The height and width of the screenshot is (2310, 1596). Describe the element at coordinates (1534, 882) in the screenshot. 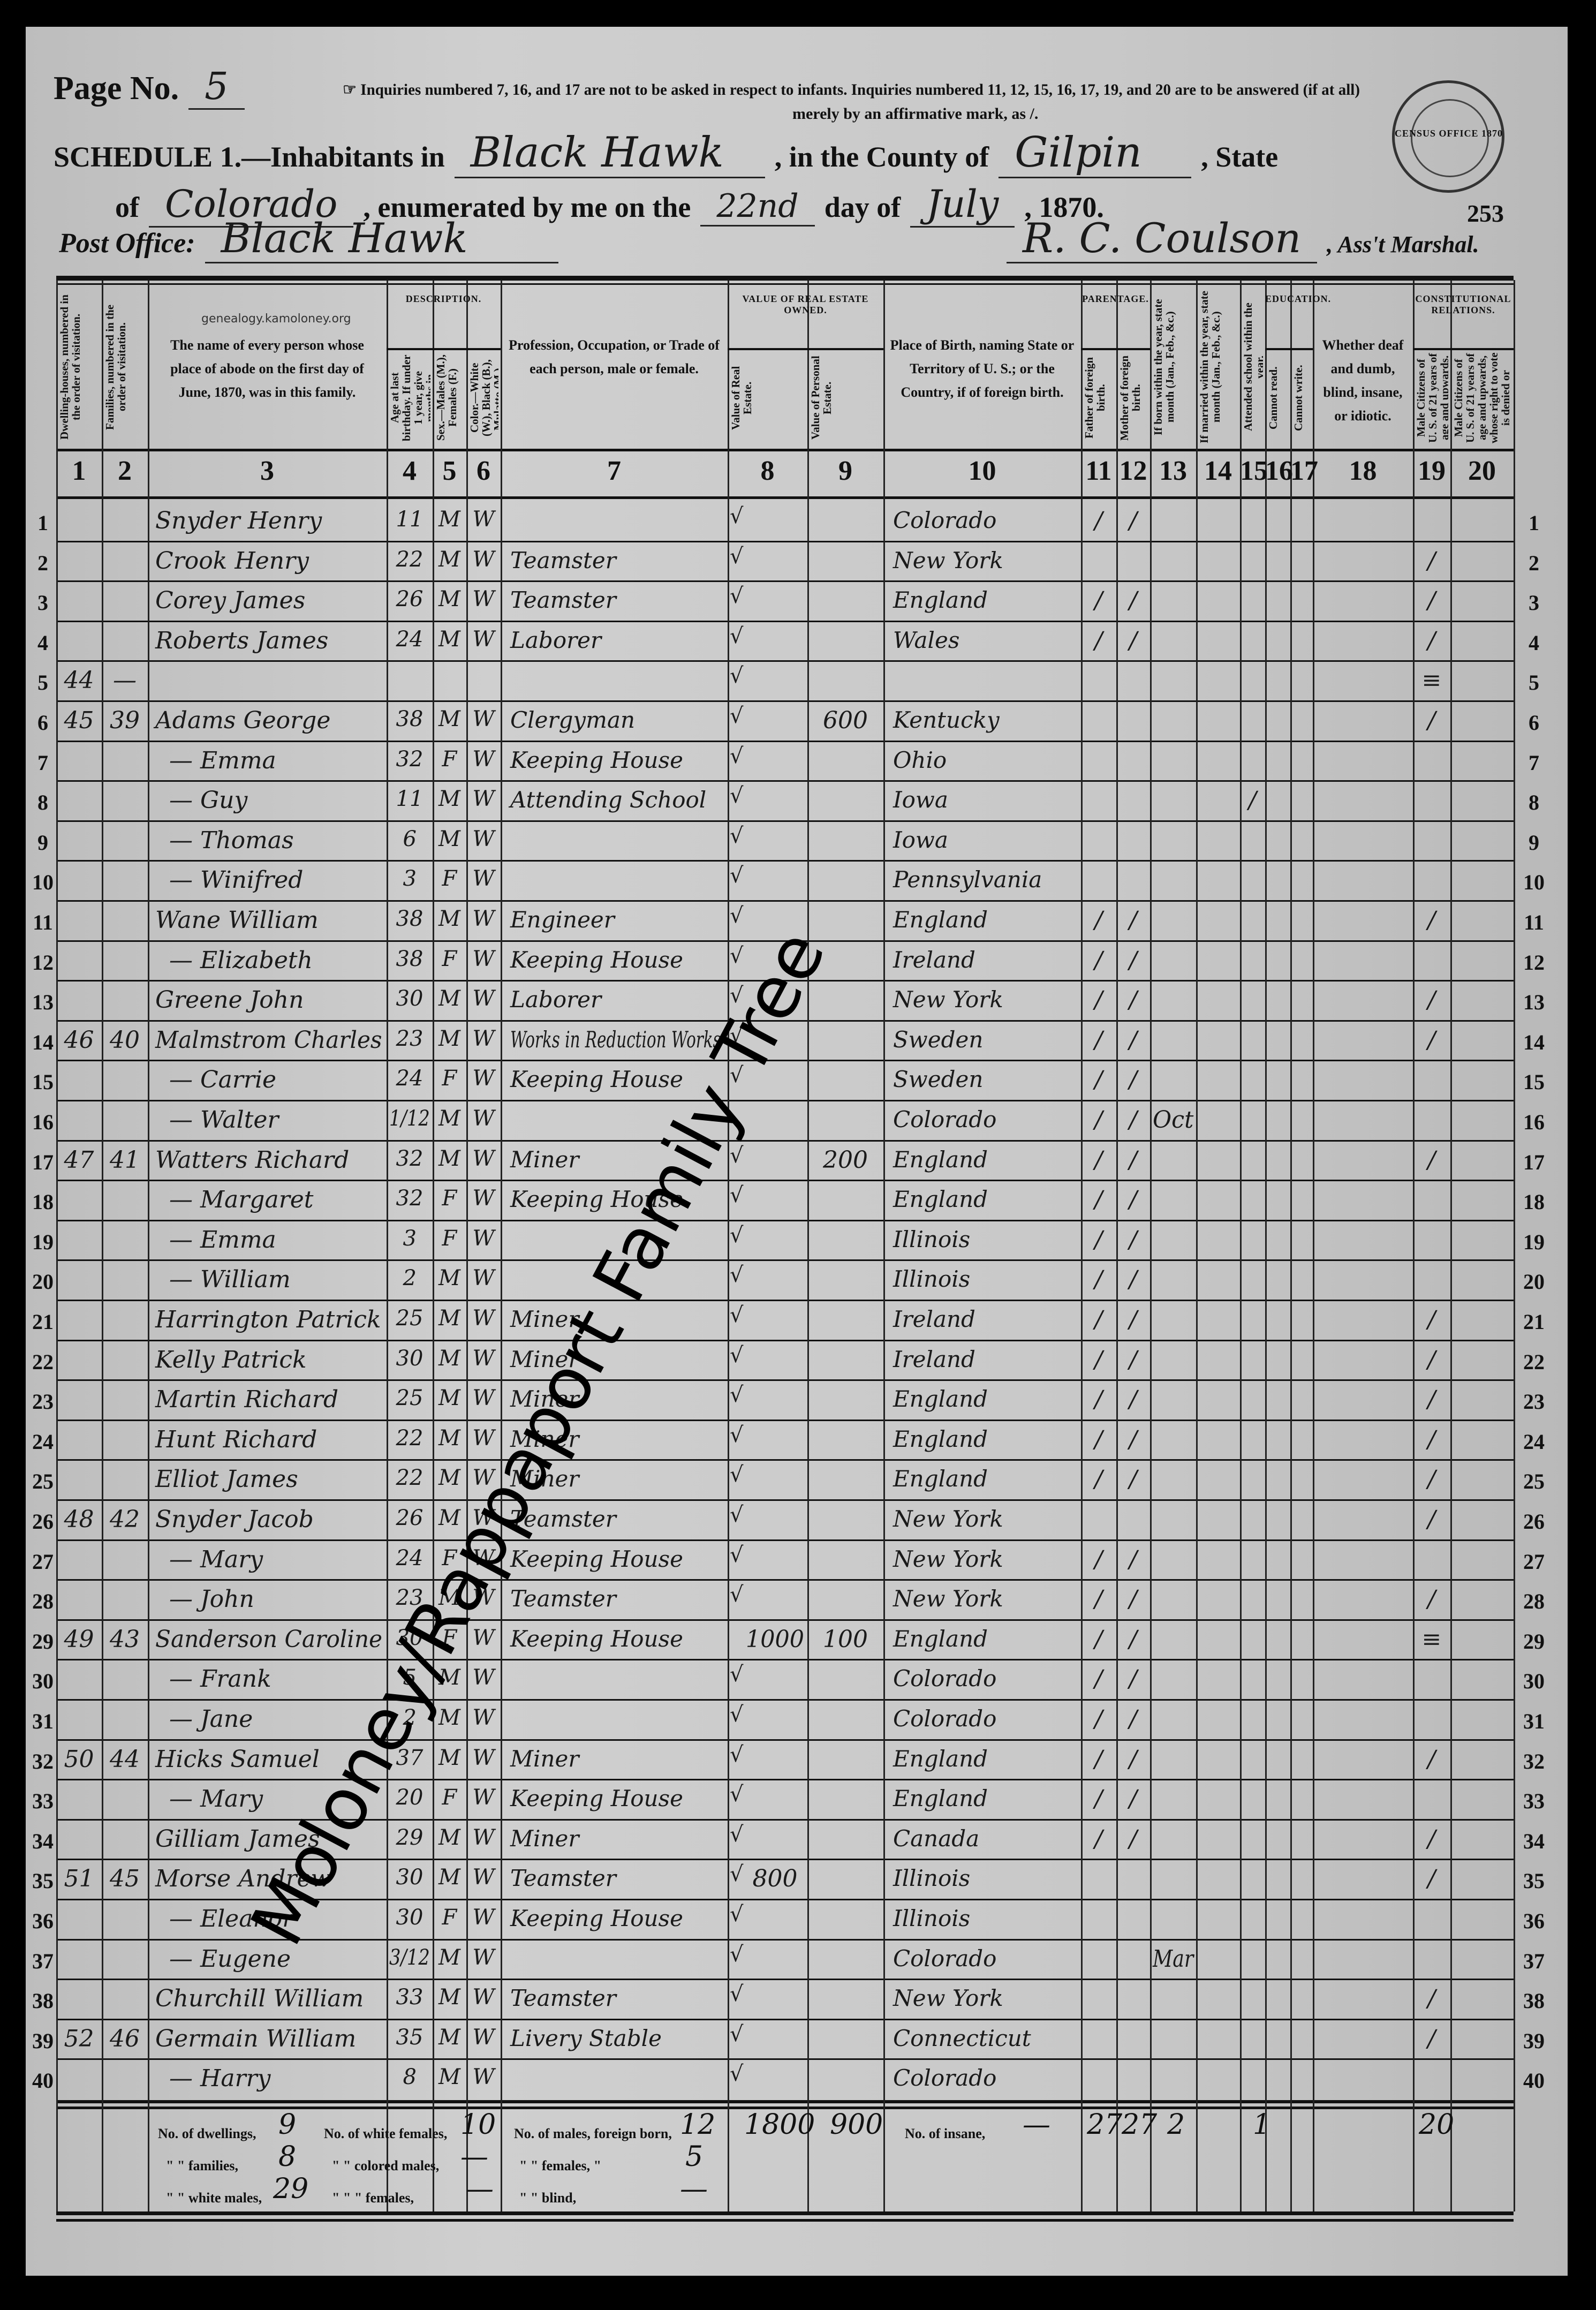

I see `line-number-right: 10` at that location.